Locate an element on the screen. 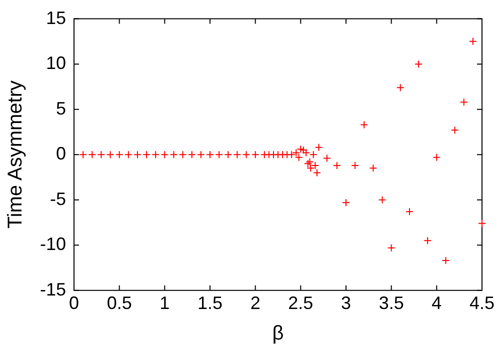  y-tick-label: 5 is located at coordinates (61, 108).